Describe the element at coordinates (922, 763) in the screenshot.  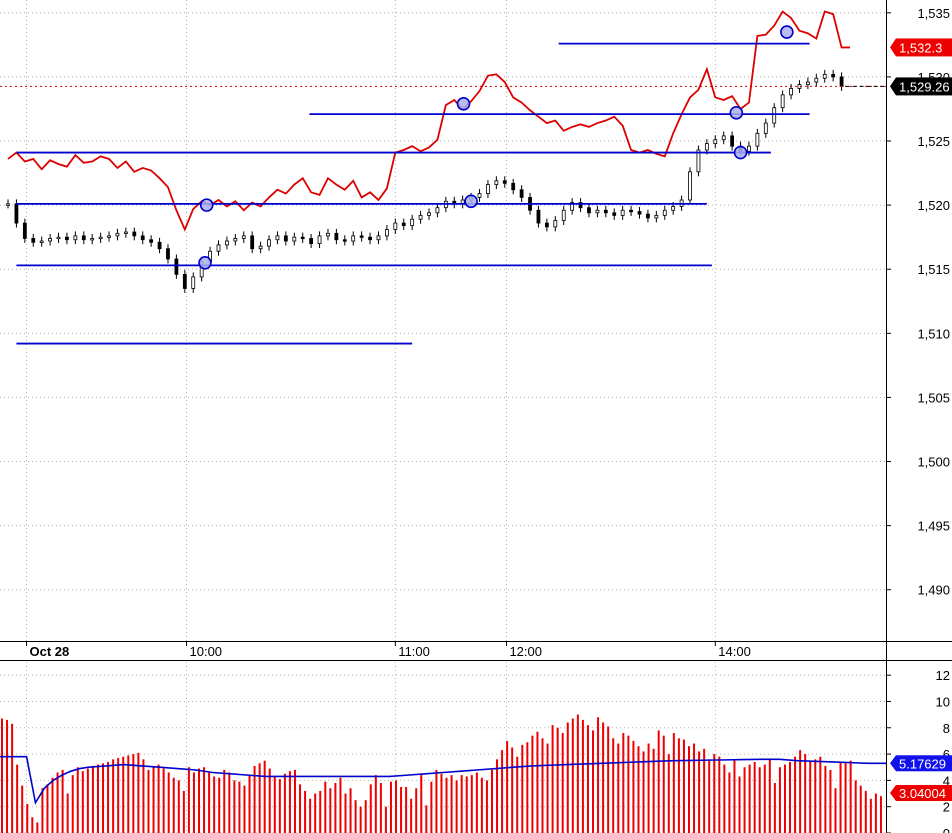
I see `volume-tag-label: 5.17629` at that location.